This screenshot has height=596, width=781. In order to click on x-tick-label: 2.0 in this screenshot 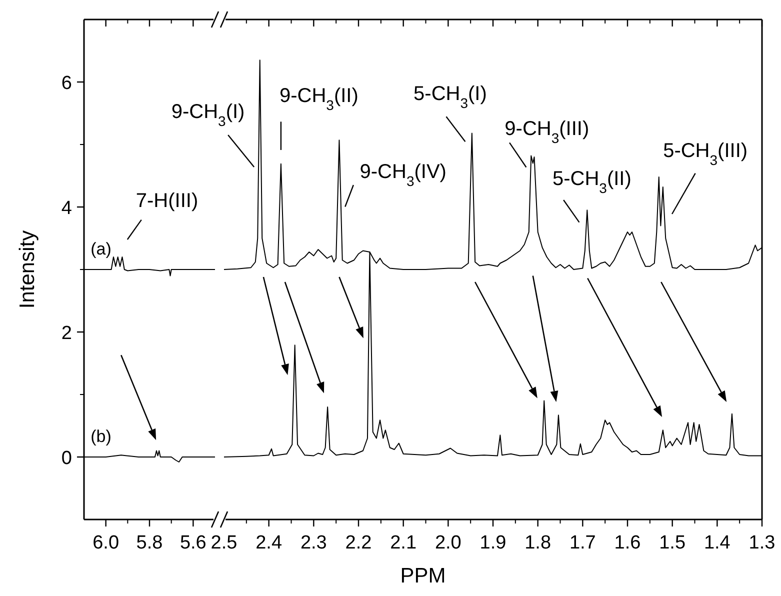, I will do `click(448, 543)`.